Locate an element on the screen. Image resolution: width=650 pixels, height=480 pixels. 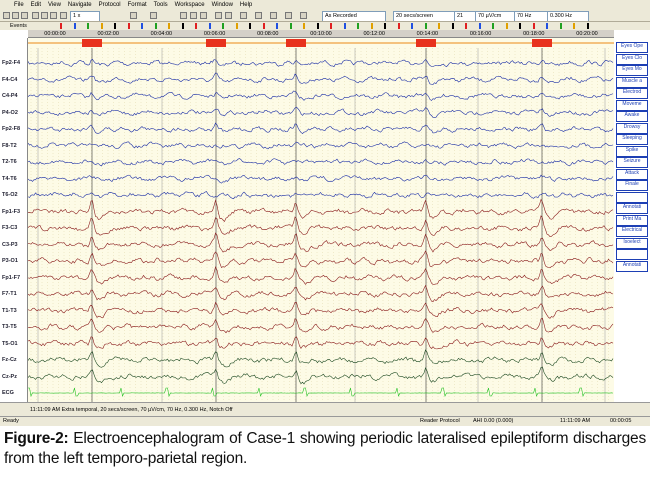
menu-item: Navigate is located at coordinates (79, 5).